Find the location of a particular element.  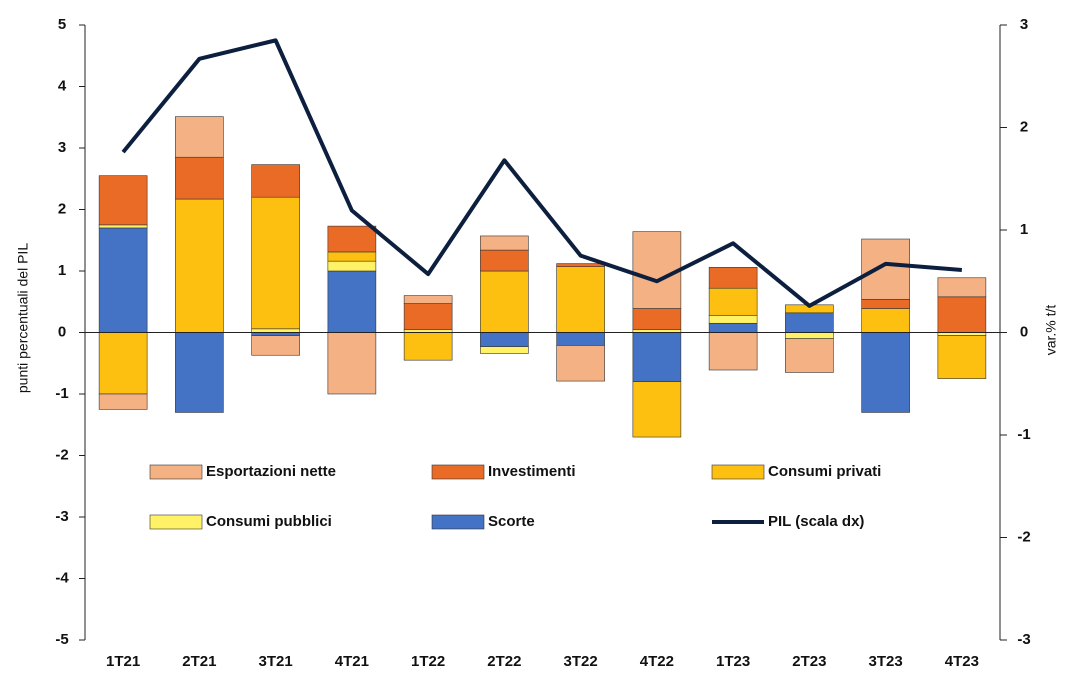

x-tick-label: 1T23 is located at coordinates (733, 661).